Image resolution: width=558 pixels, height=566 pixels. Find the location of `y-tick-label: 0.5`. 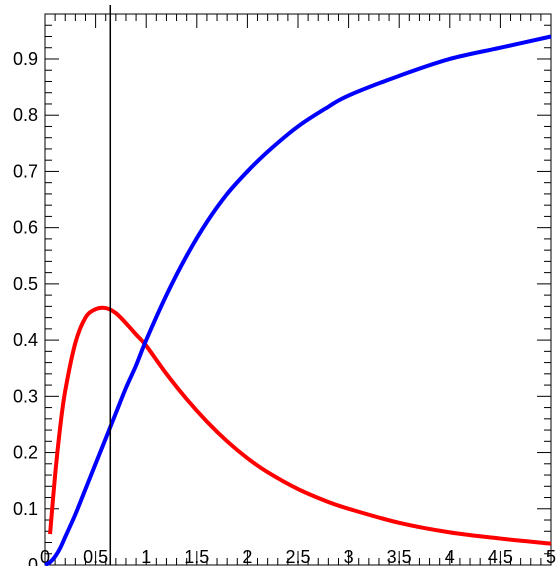

y-tick-label: 0.5 is located at coordinates (25, 284).